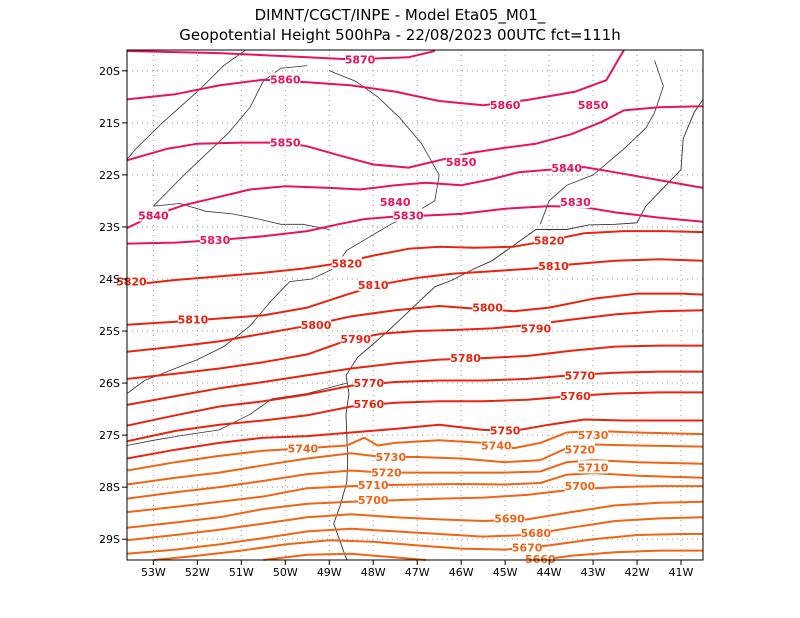 The width and height of the screenshot is (800, 618). Describe the element at coordinates (109, 331) in the screenshot. I see `lat-tick-label: 25S` at that location.